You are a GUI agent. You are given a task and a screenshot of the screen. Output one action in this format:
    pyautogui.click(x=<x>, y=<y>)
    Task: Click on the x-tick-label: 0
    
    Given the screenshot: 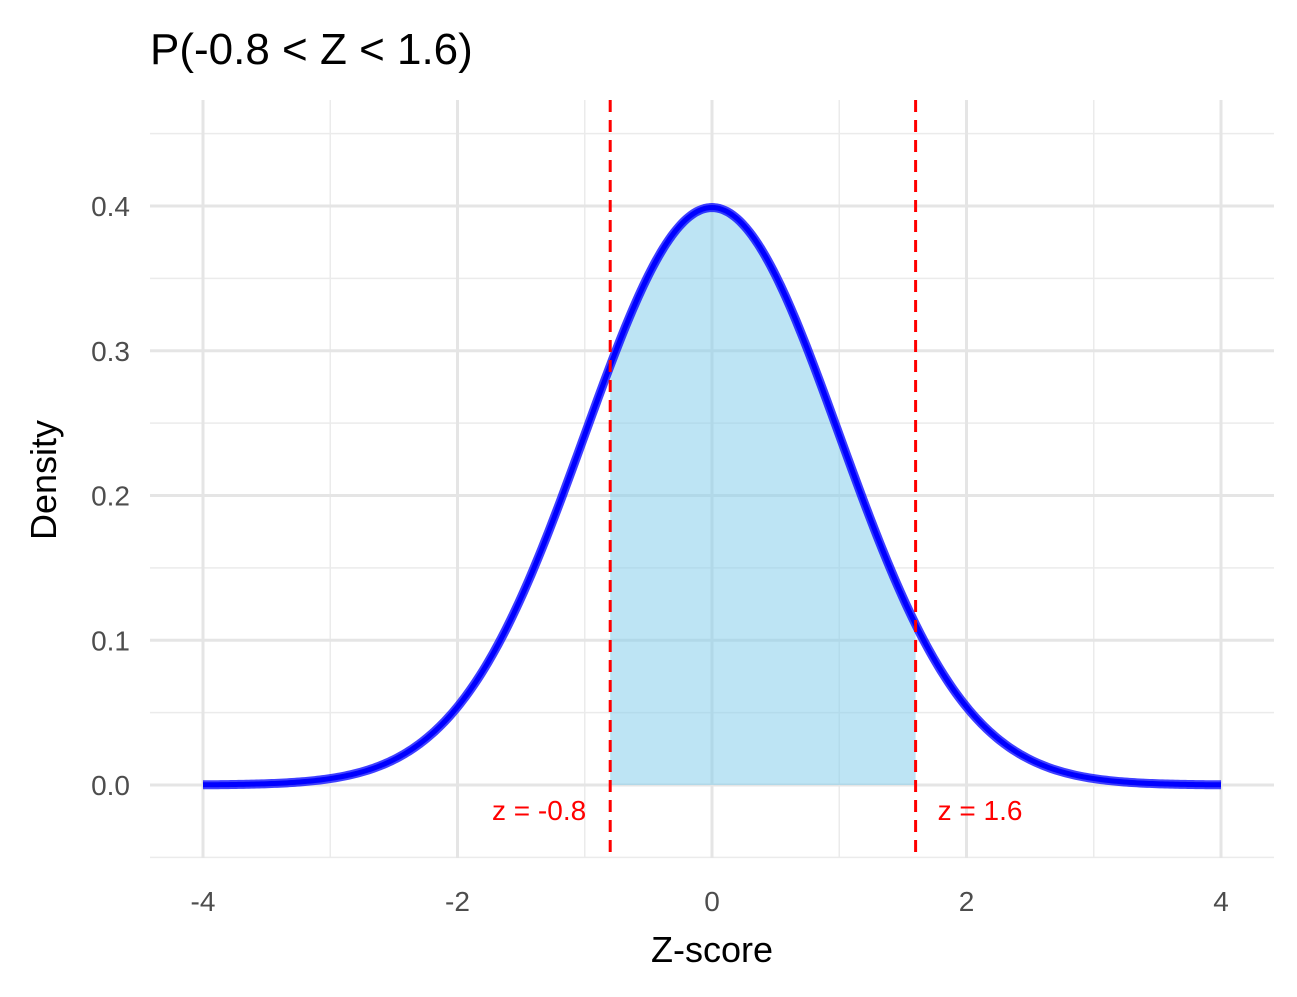 What is the action you would take?
    pyautogui.click(x=712, y=901)
    